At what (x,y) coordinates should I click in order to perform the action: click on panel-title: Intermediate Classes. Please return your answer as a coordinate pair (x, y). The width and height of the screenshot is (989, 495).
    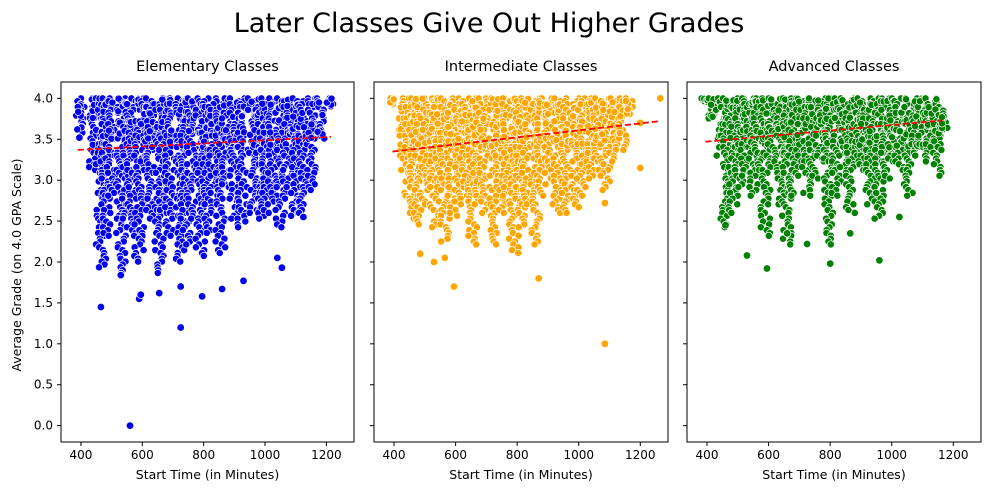
    Looking at the image, I should click on (521, 67).